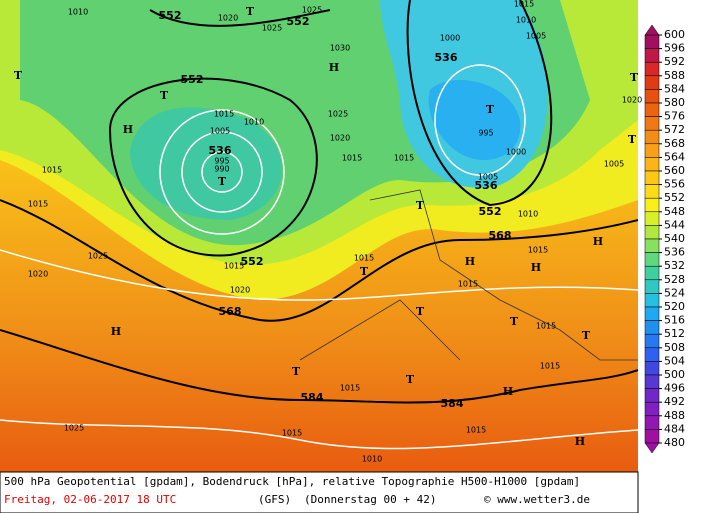 The width and height of the screenshot is (704, 513). Describe the element at coordinates (674, 184) in the screenshot. I see `legend-level: 556` at that location.